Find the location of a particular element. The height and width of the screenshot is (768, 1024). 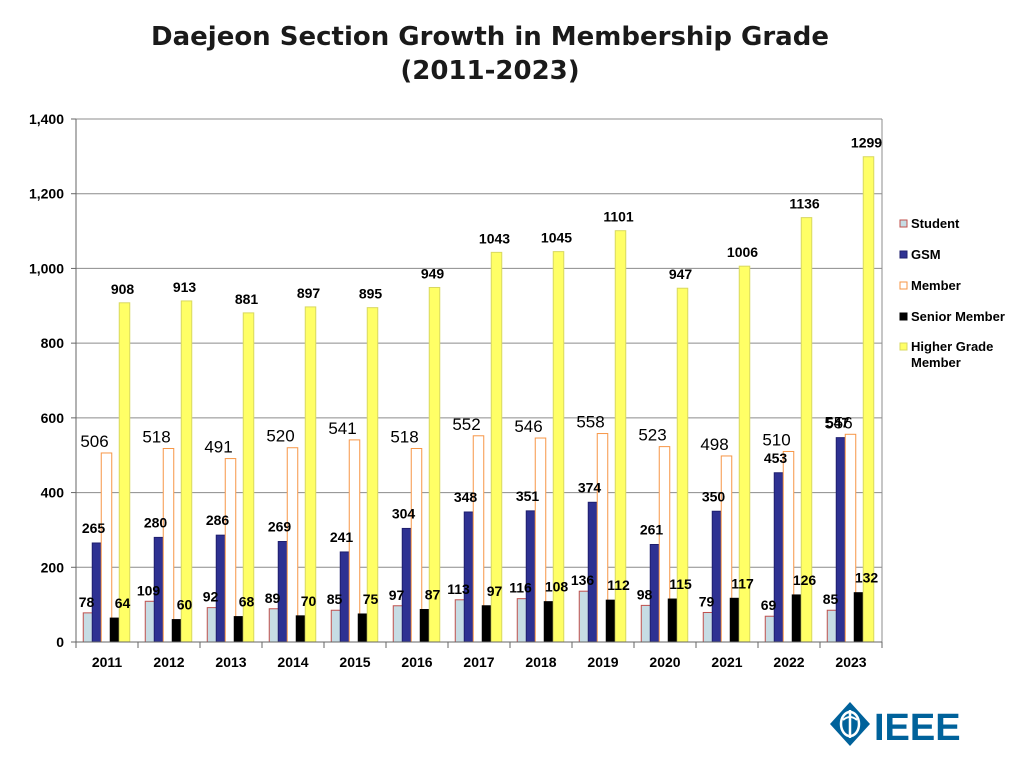

data-label-senior-member: 97 is located at coordinates (495, 591).